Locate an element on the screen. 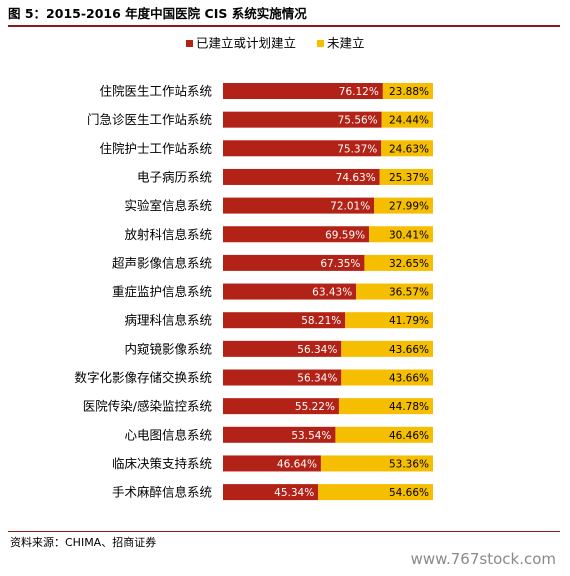 This screenshot has height=576, width=570. data-label-not-built: 25.37% is located at coordinates (409, 178).